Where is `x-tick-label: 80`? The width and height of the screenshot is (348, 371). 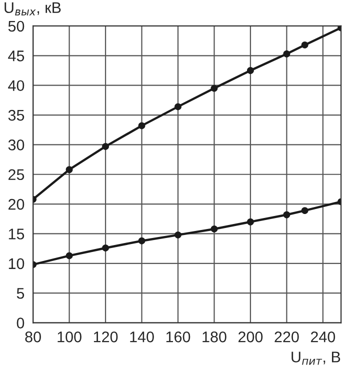 x-tick-label: 80 is located at coordinates (33, 337).